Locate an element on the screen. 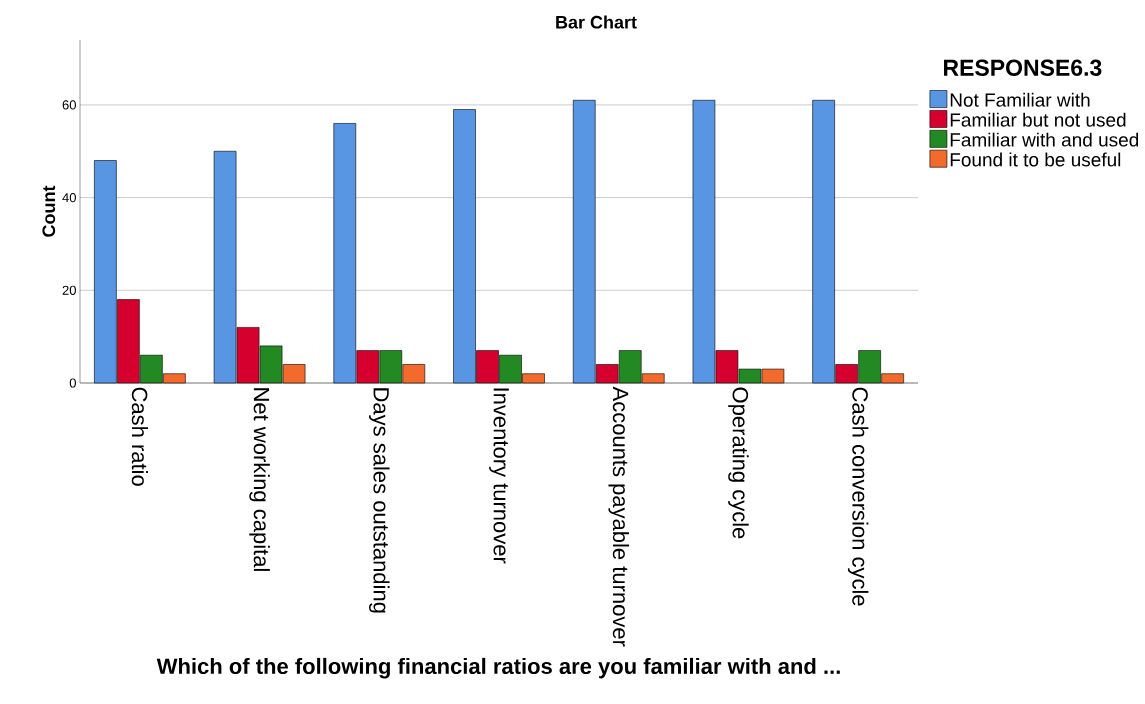  y-tick-label: 0 is located at coordinates (72, 383).